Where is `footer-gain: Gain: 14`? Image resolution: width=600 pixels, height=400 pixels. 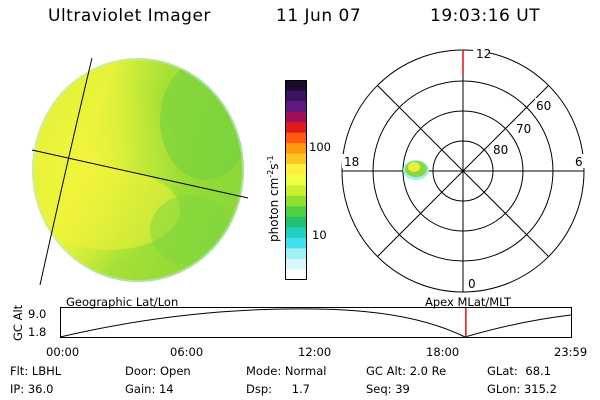
footer-gain: Gain: 14 is located at coordinates (149, 389).